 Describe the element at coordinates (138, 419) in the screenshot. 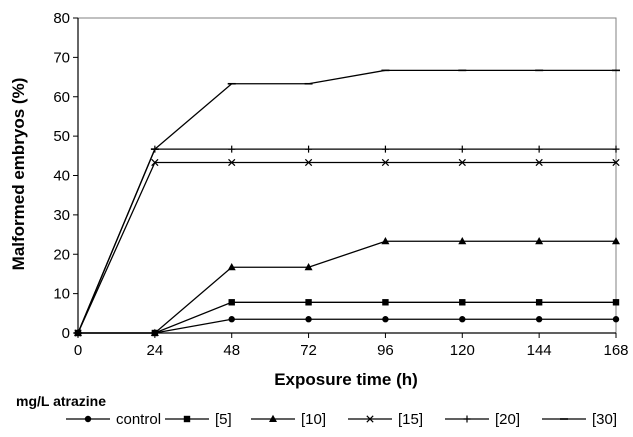

I see `legend-label: control` at that location.